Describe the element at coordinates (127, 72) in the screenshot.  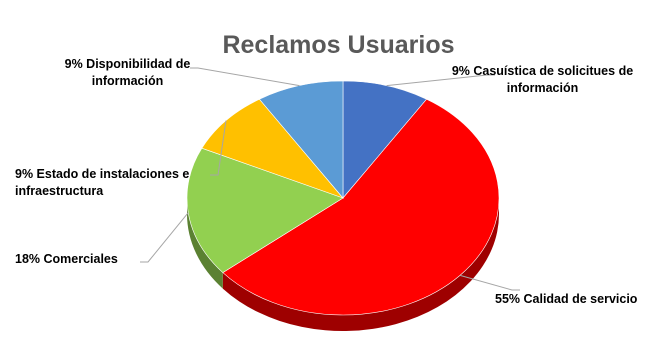
I see `data-label-disponibilidad: 9% Disponibilidad de información` at that location.